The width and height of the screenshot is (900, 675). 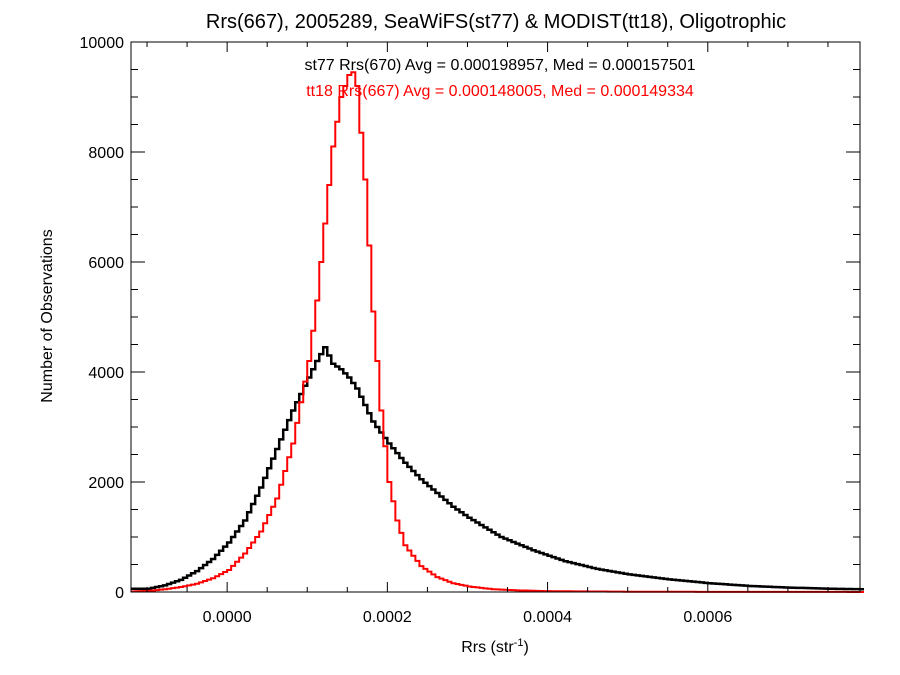 What do you see at coordinates (495, 646) in the screenshot?
I see `x-axis-label: Rrs (str-1)` at bounding box center [495, 646].